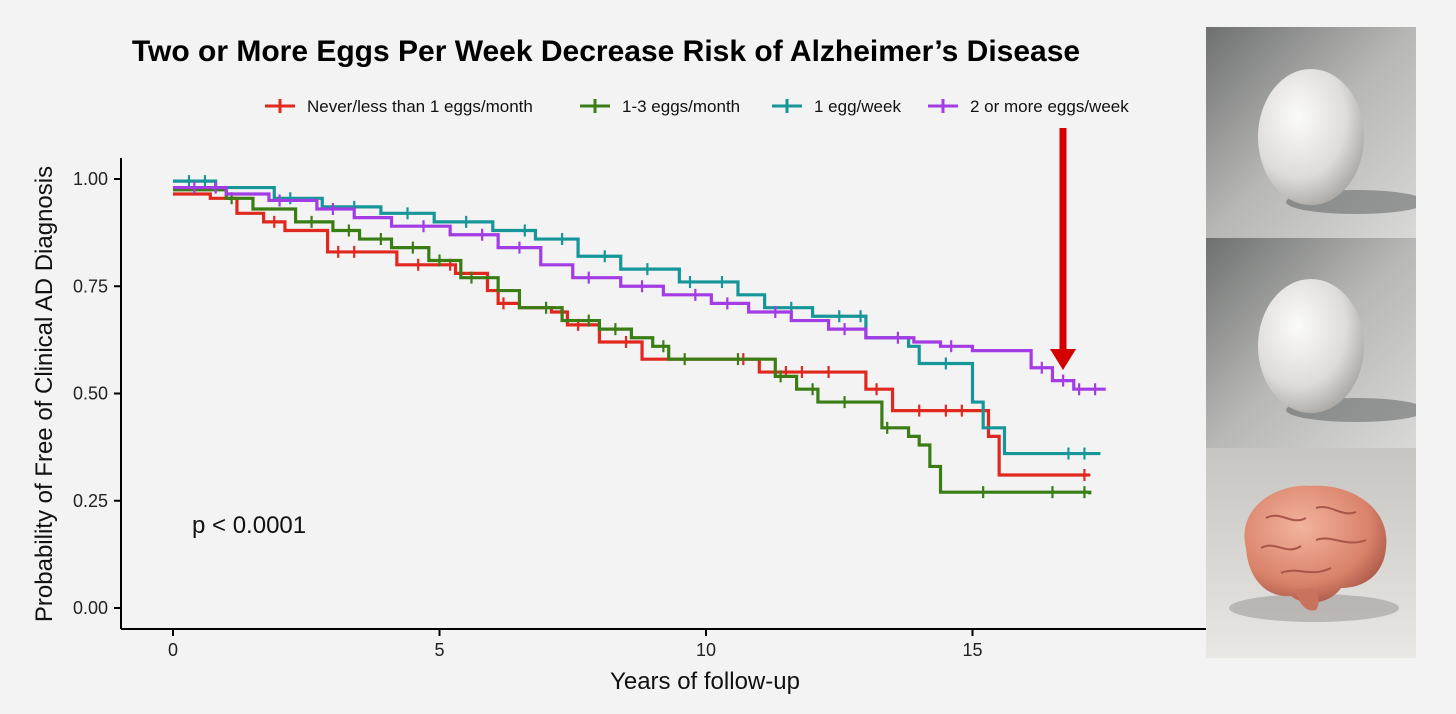  Describe the element at coordinates (90, 501) in the screenshot. I see `y-tick-label: 0.25` at that location.